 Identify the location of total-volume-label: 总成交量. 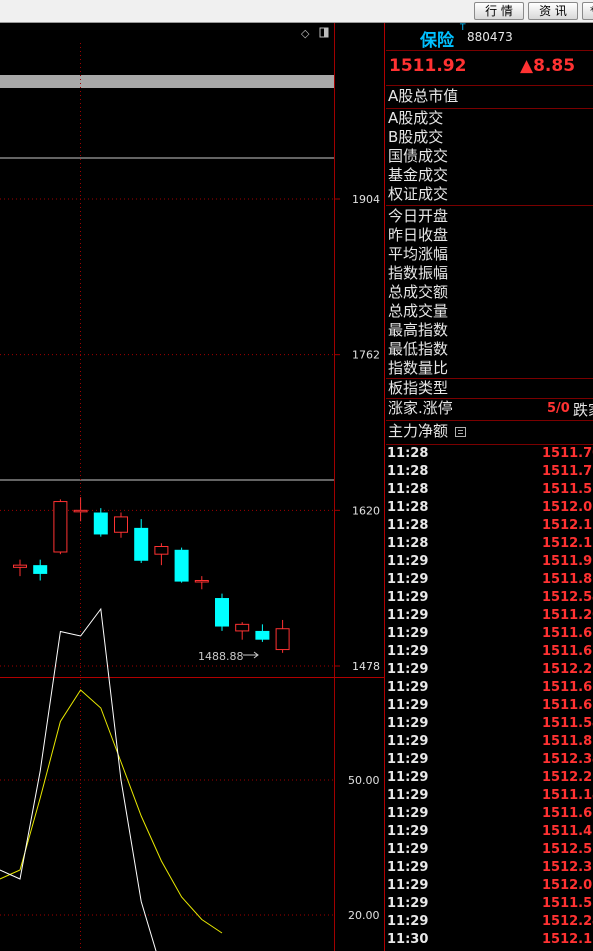
(418, 311).